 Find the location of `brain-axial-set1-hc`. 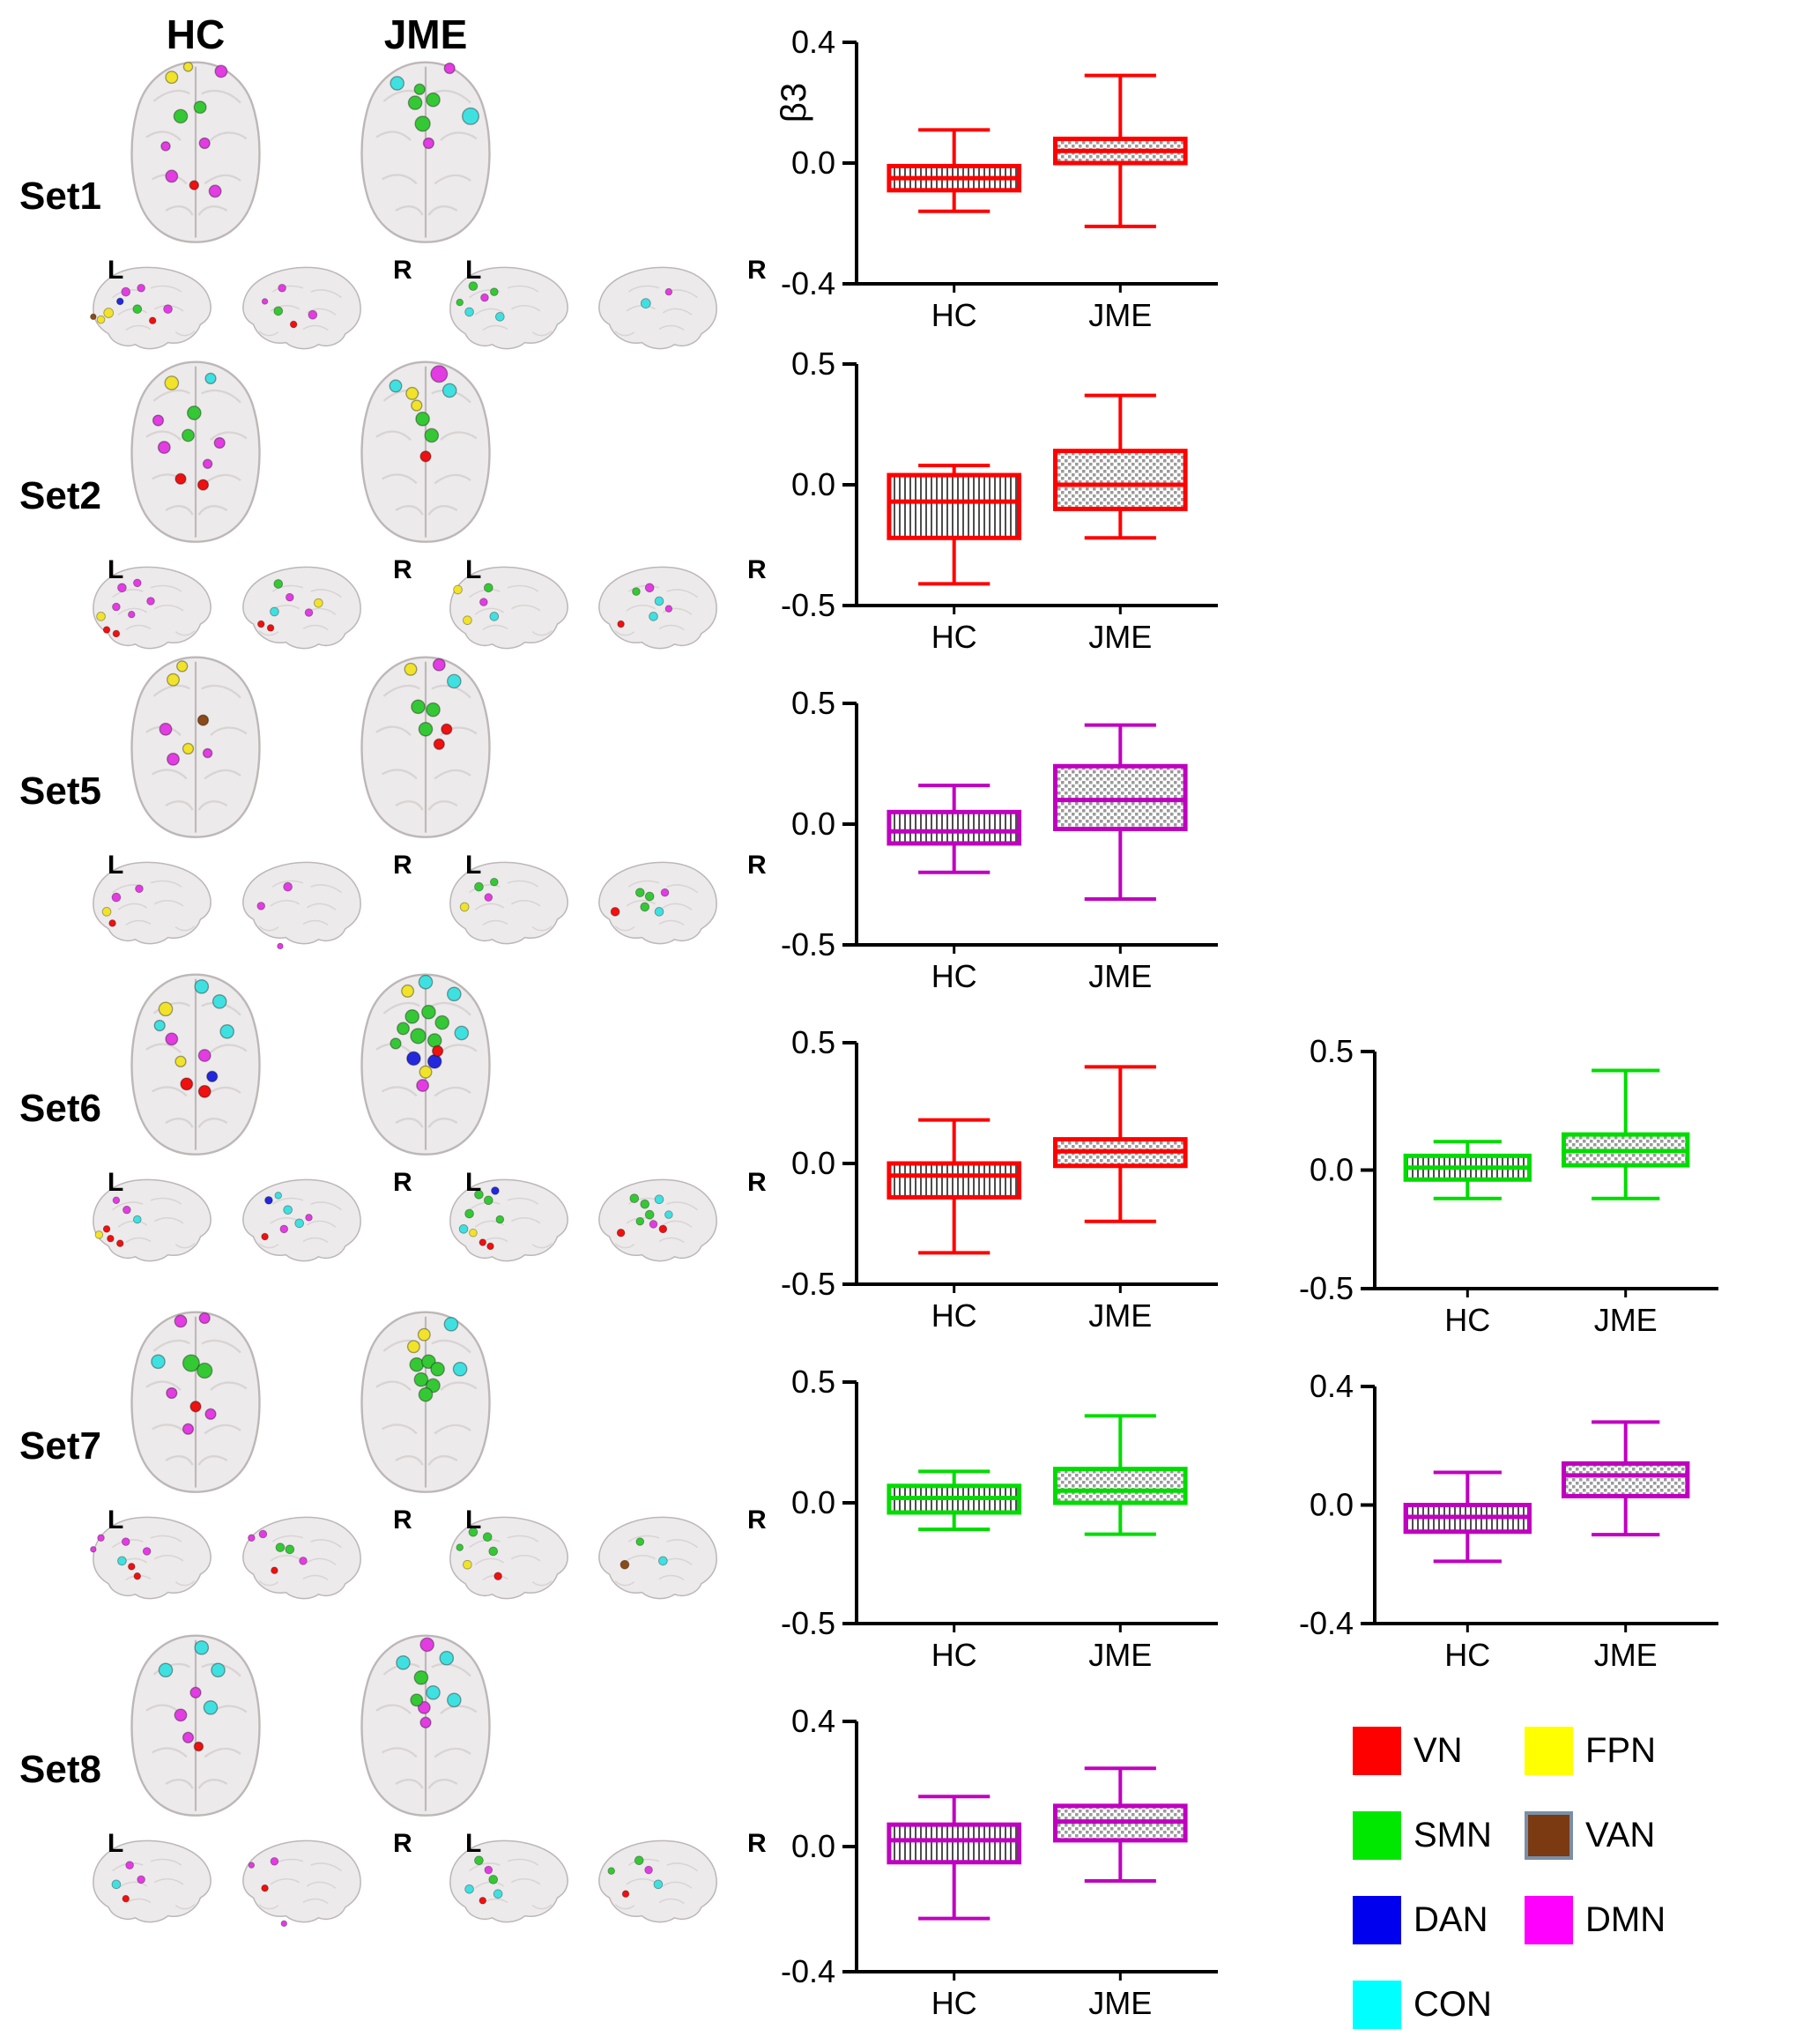

brain-axial-set1-hc is located at coordinates (195, 152).